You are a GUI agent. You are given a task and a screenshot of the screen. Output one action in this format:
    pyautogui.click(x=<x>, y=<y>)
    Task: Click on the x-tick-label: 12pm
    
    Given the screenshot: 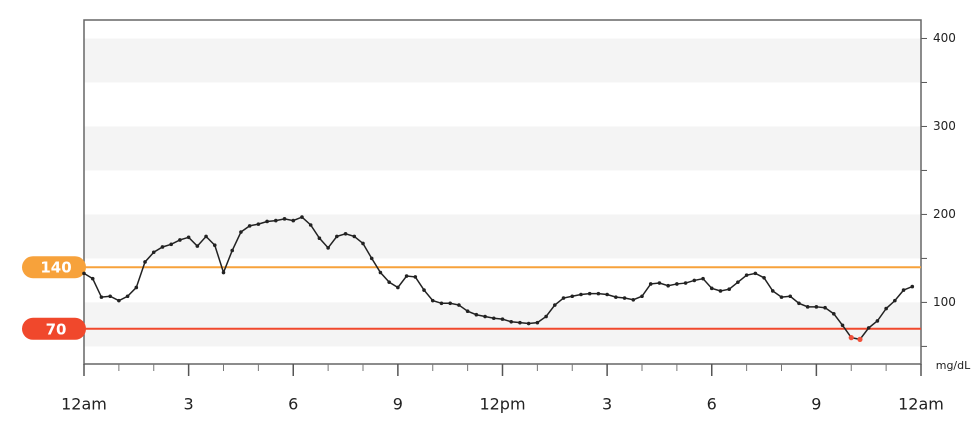 What is the action you would take?
    pyautogui.click(x=502, y=404)
    